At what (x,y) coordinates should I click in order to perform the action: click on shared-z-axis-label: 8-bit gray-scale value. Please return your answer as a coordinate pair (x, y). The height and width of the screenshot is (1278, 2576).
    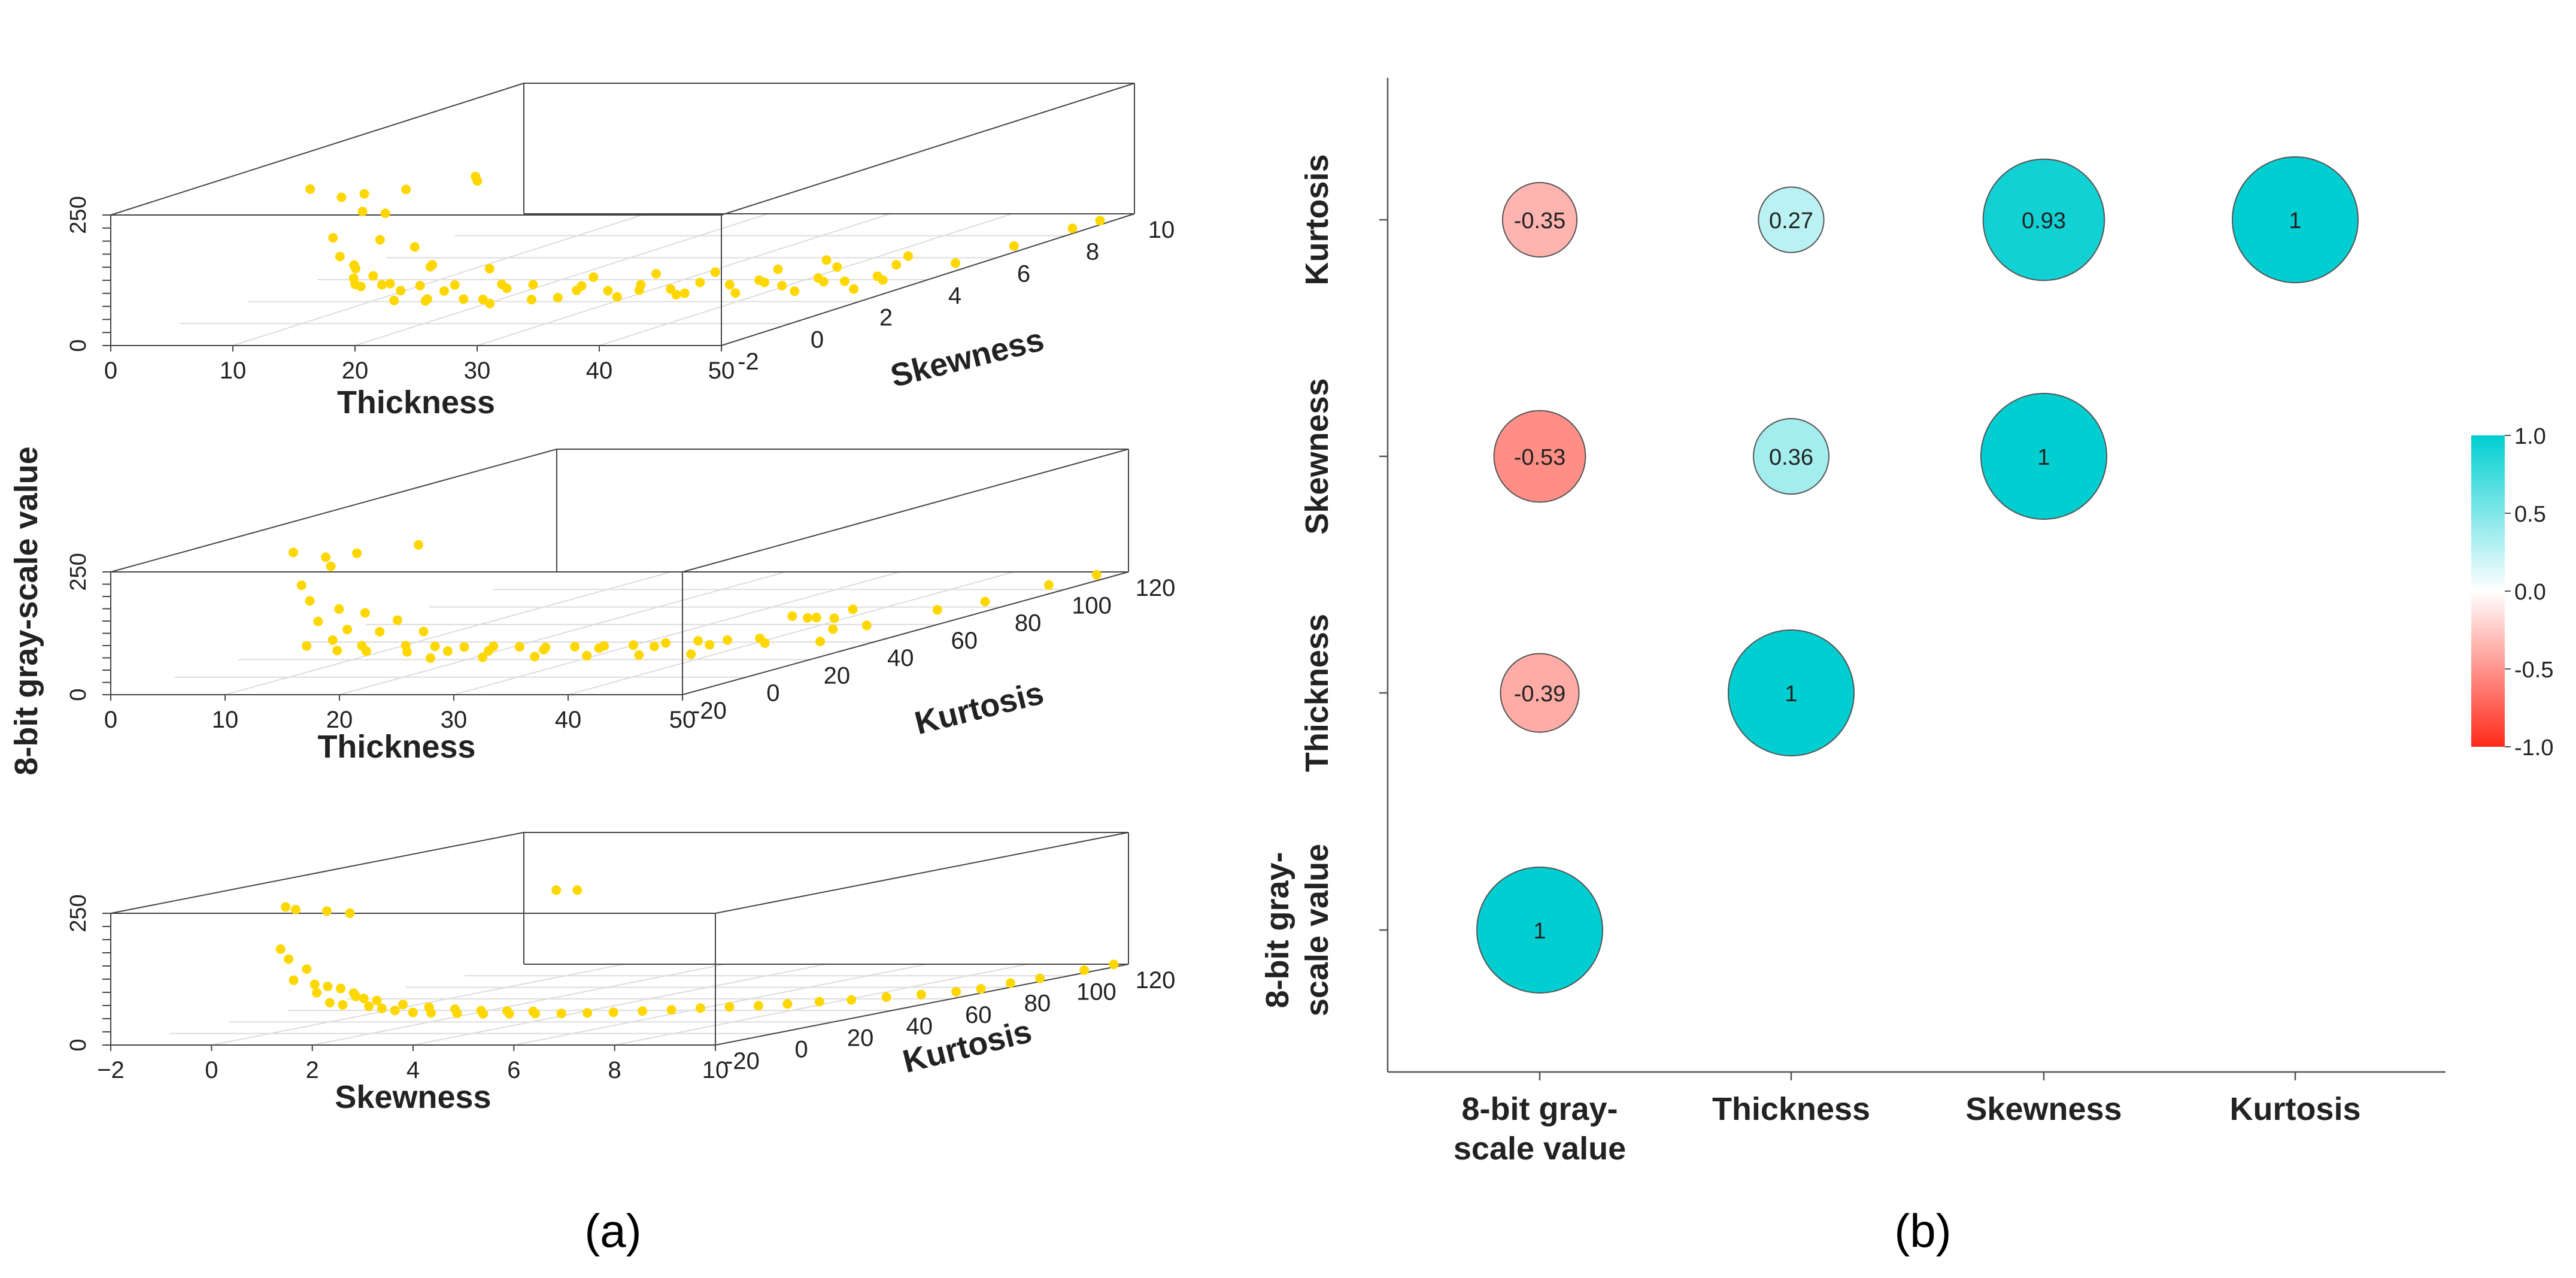
    Looking at the image, I should click on (26, 610).